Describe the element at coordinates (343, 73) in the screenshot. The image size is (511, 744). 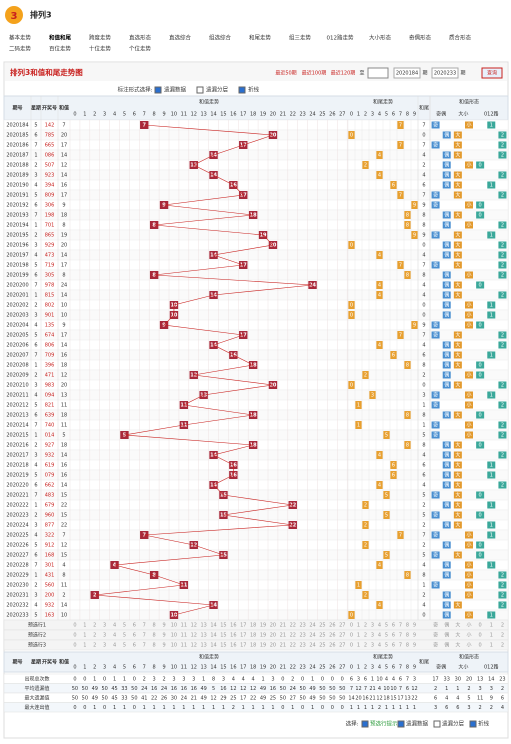
I see `range-link: 最近120期` at that location.